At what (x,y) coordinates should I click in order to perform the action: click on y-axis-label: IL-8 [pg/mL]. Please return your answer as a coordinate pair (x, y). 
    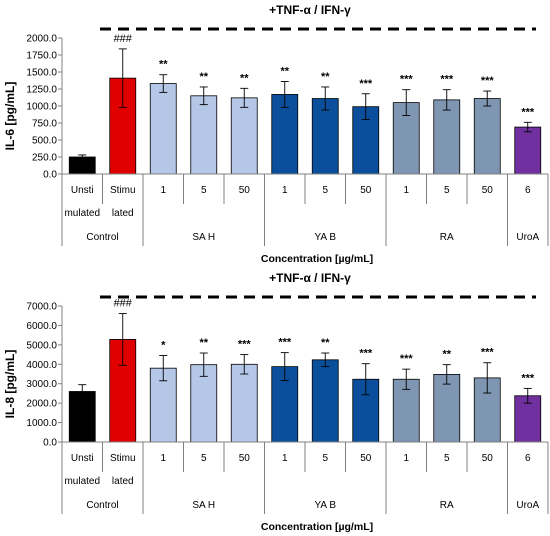
    Looking at the image, I should click on (10, 384).